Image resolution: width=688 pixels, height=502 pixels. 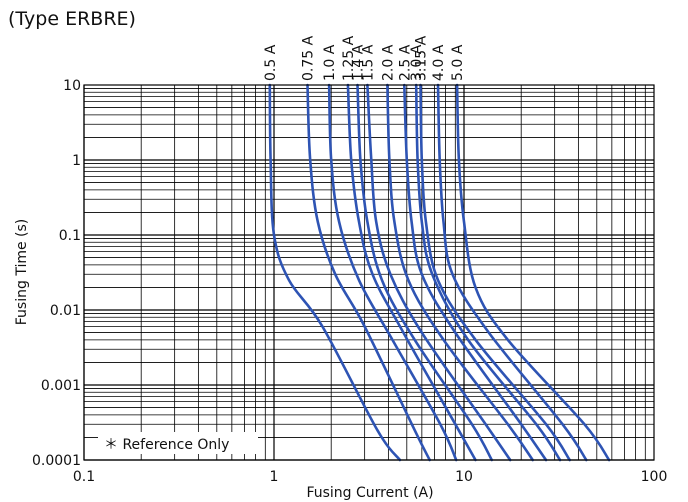 I want to click on y-tick-label: 10, so click(x=72, y=86).